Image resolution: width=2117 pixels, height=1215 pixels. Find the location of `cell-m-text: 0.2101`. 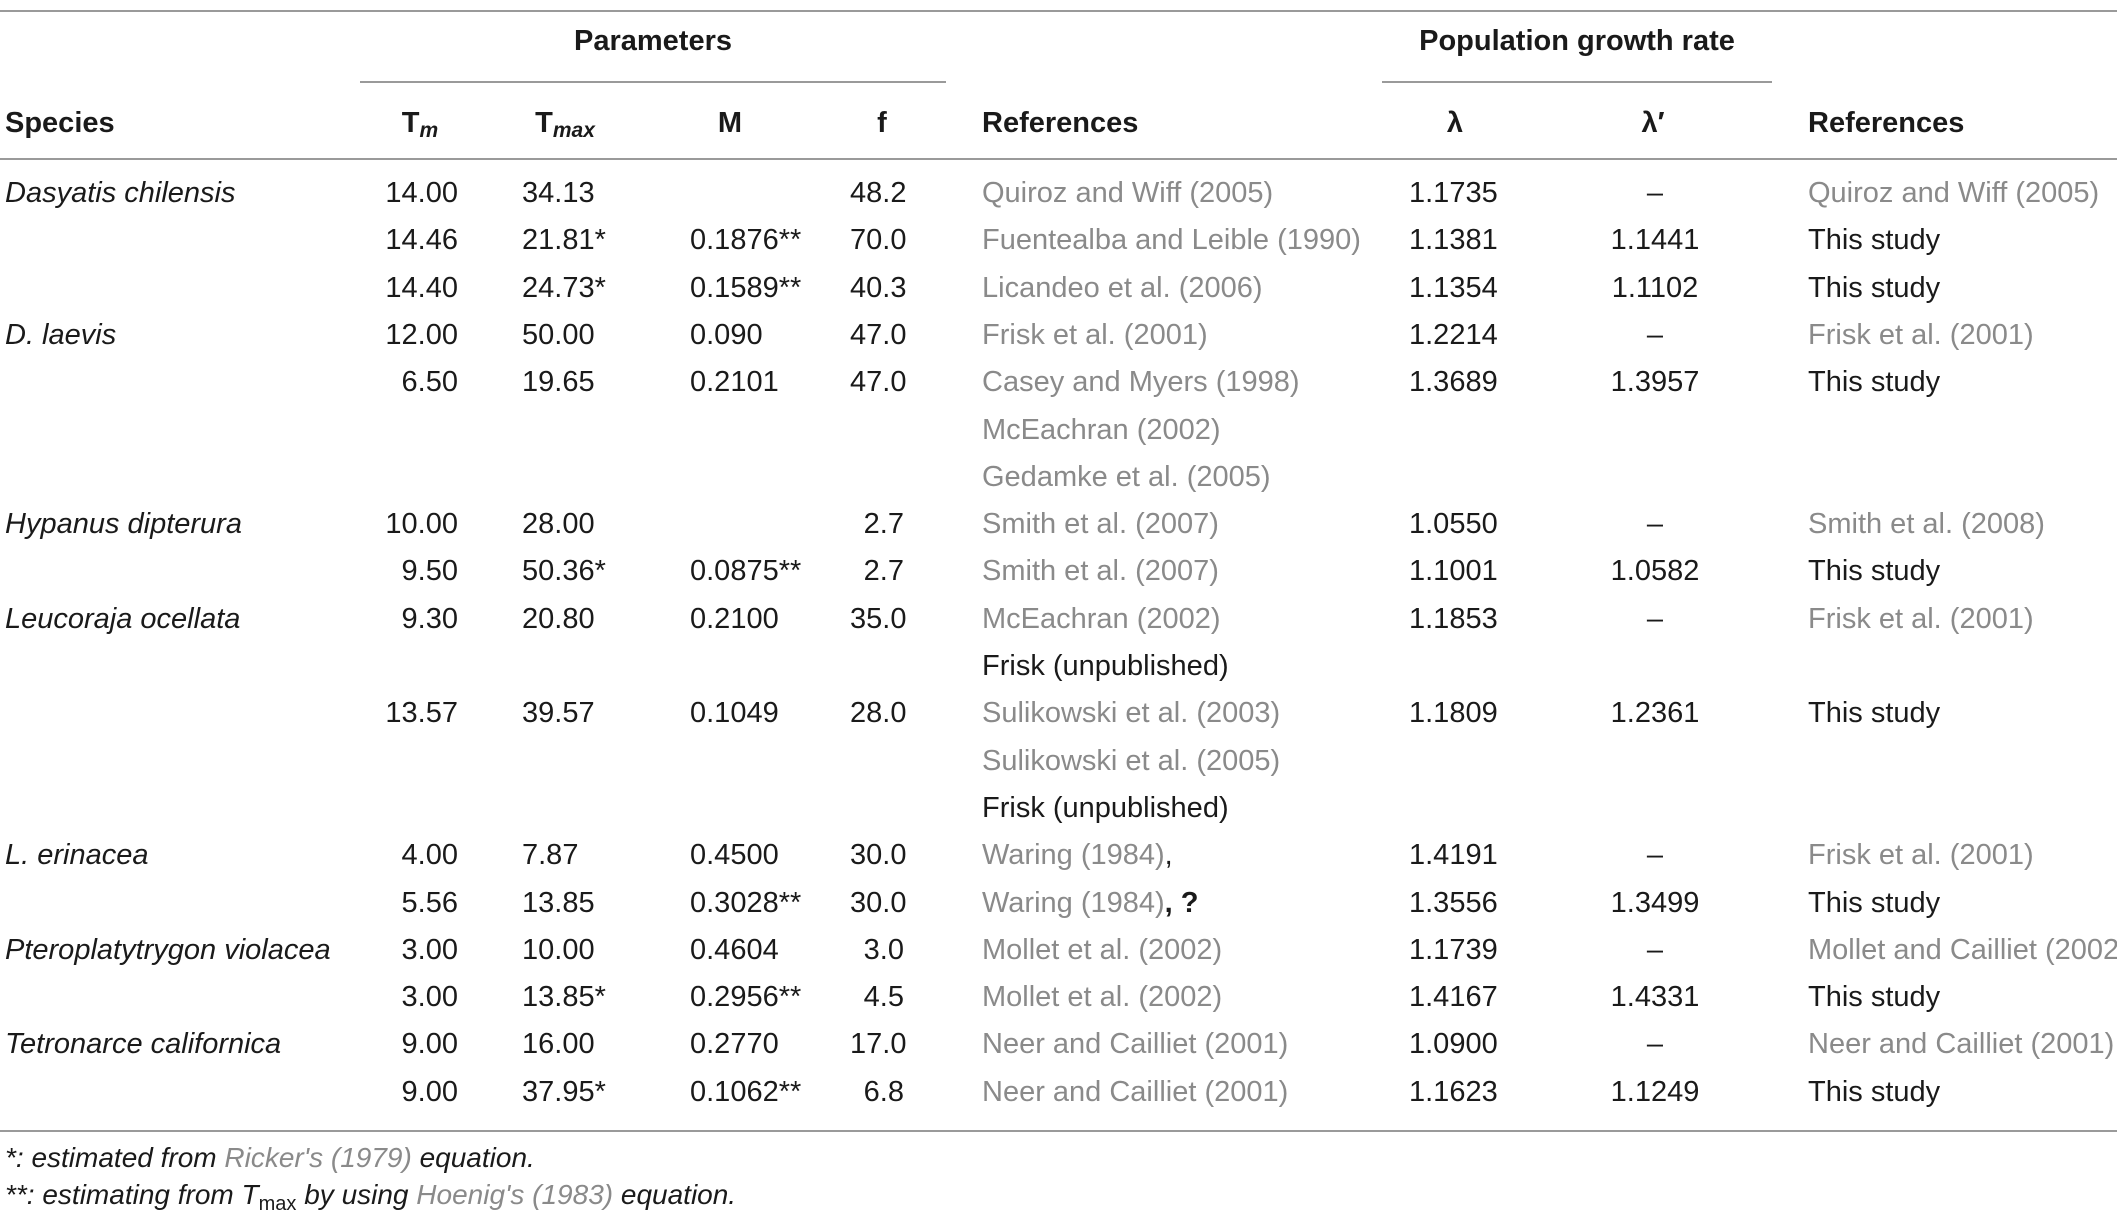

cell-m-text: 0.2101 is located at coordinates (734, 382).